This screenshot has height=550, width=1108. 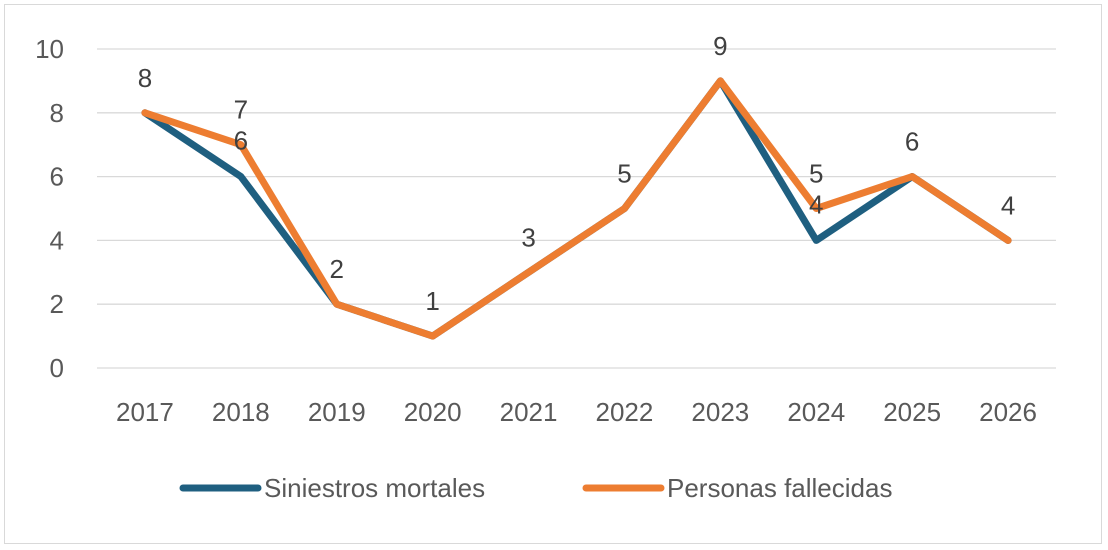 I want to click on y-tick-label: 2, so click(x=57, y=304).